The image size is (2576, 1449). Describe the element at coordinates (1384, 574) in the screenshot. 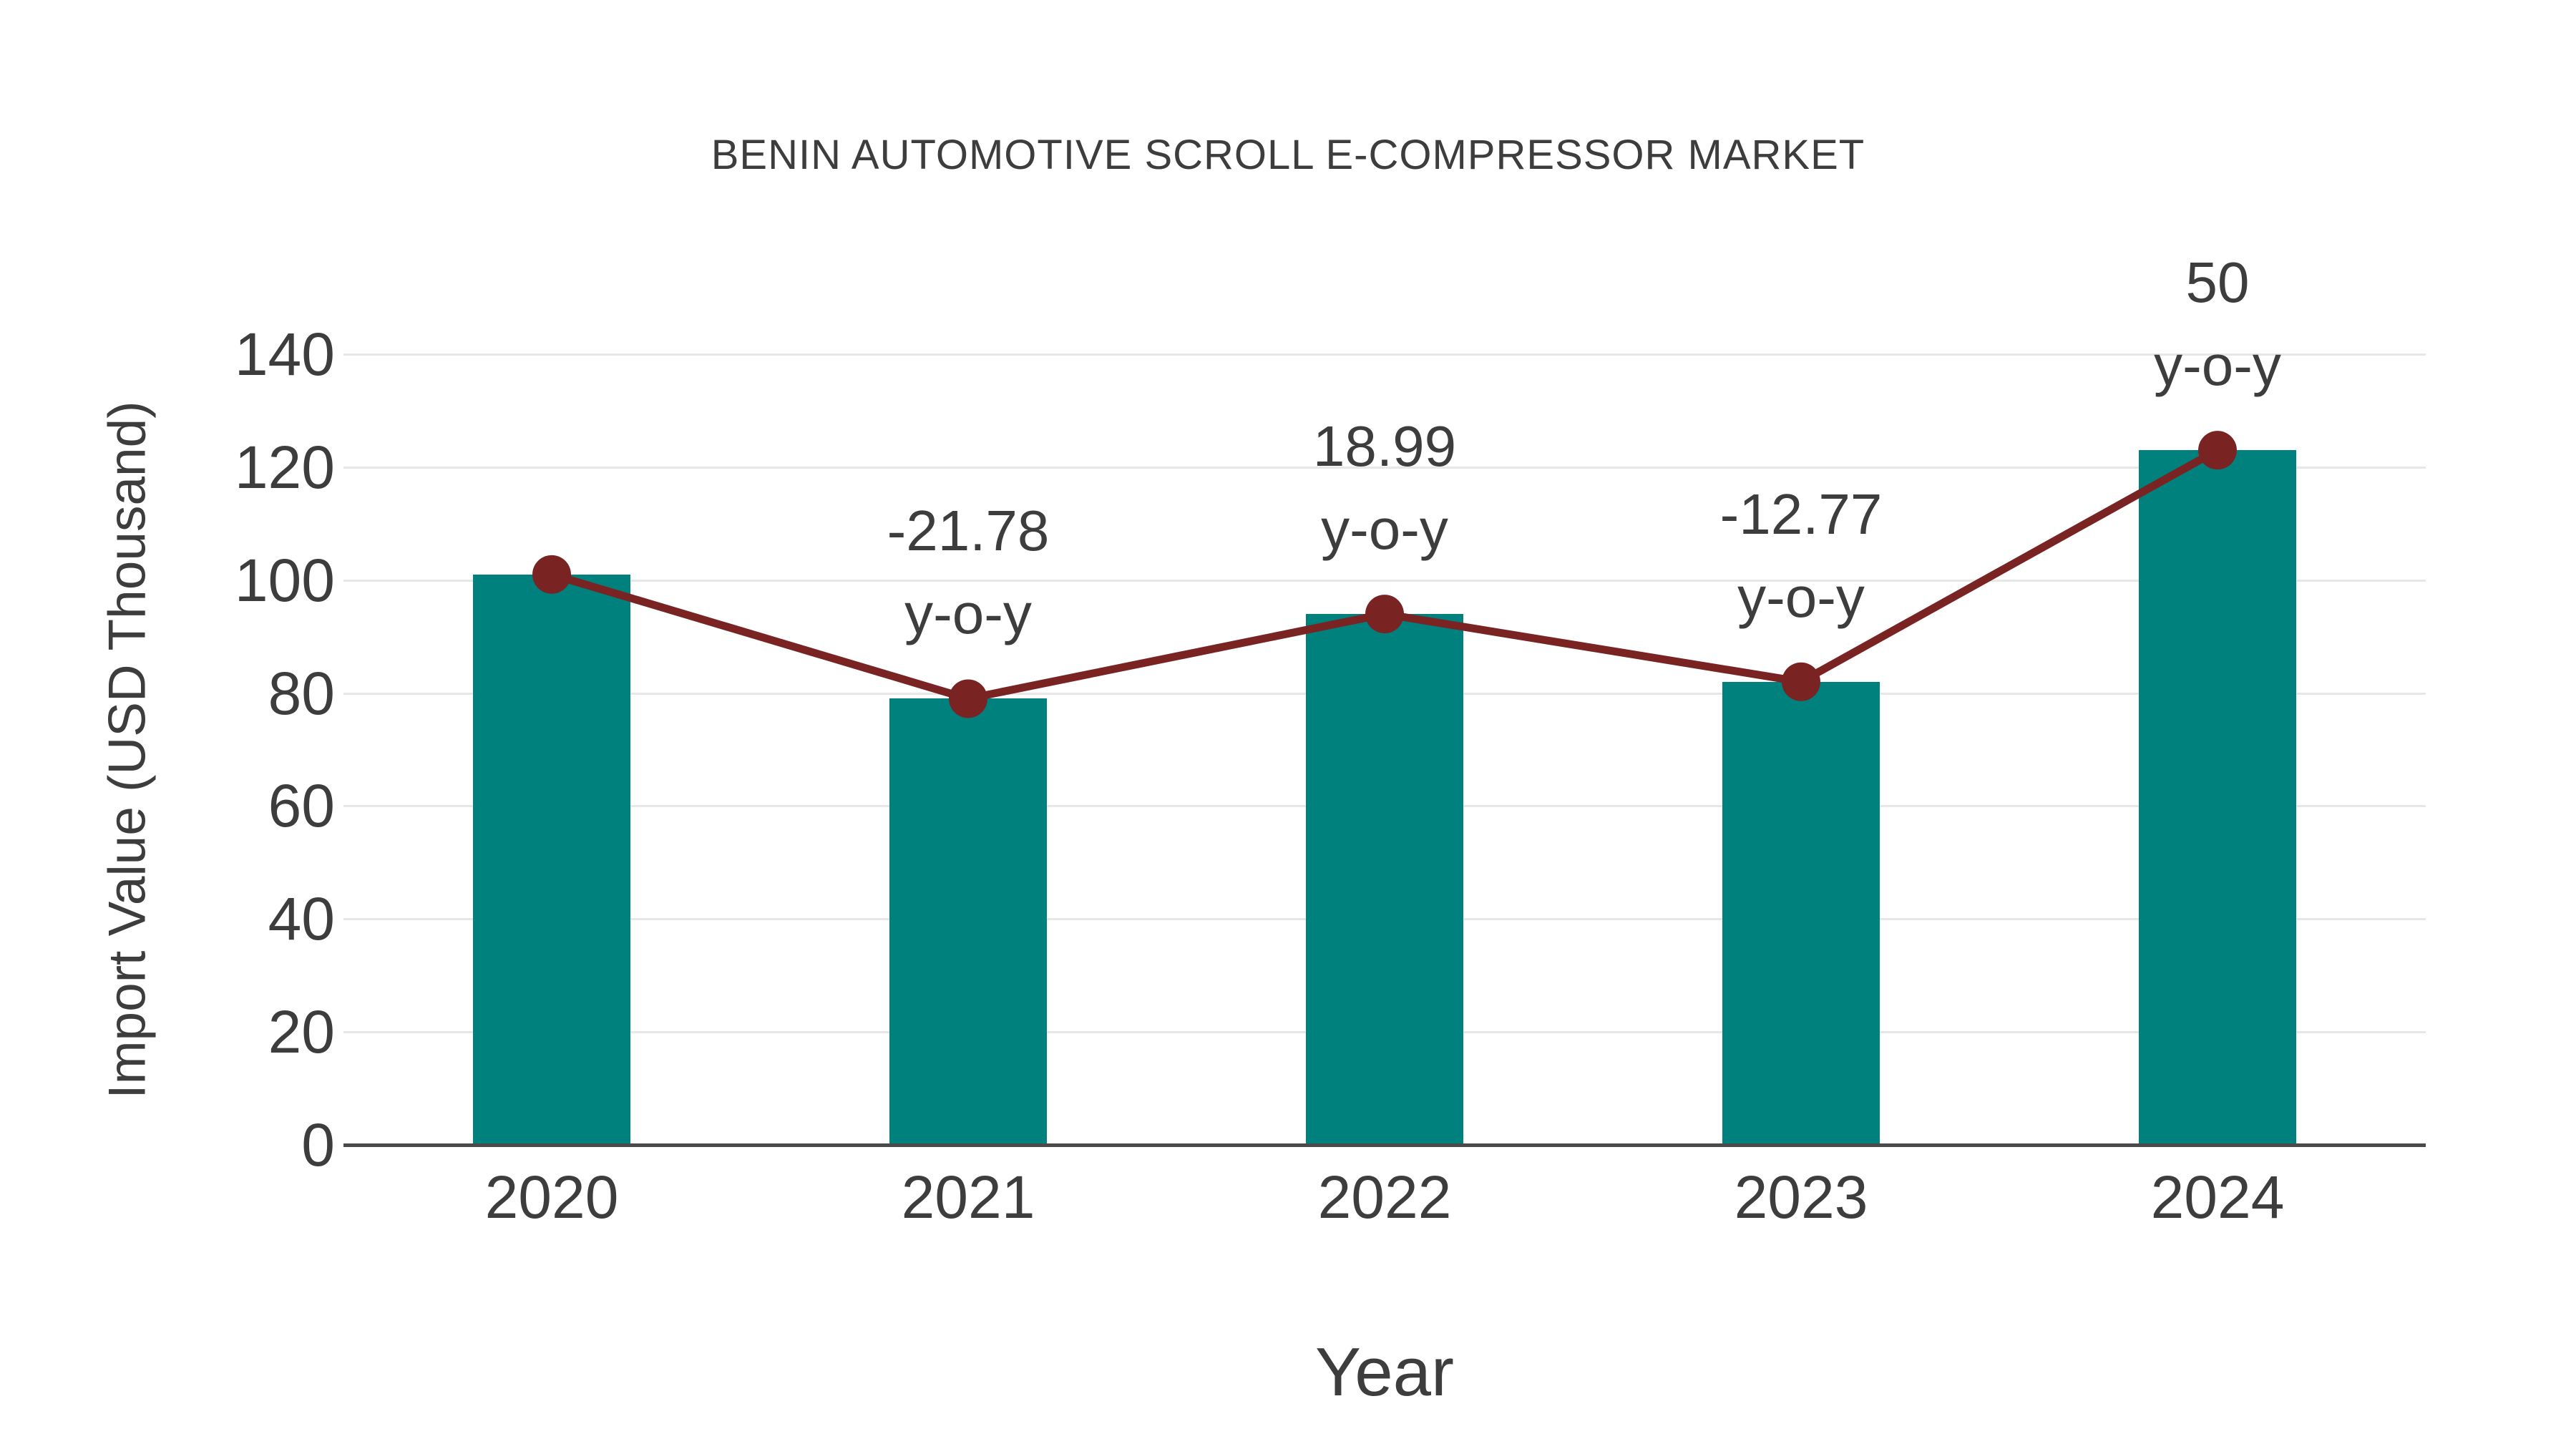

I see `line-series` at that location.